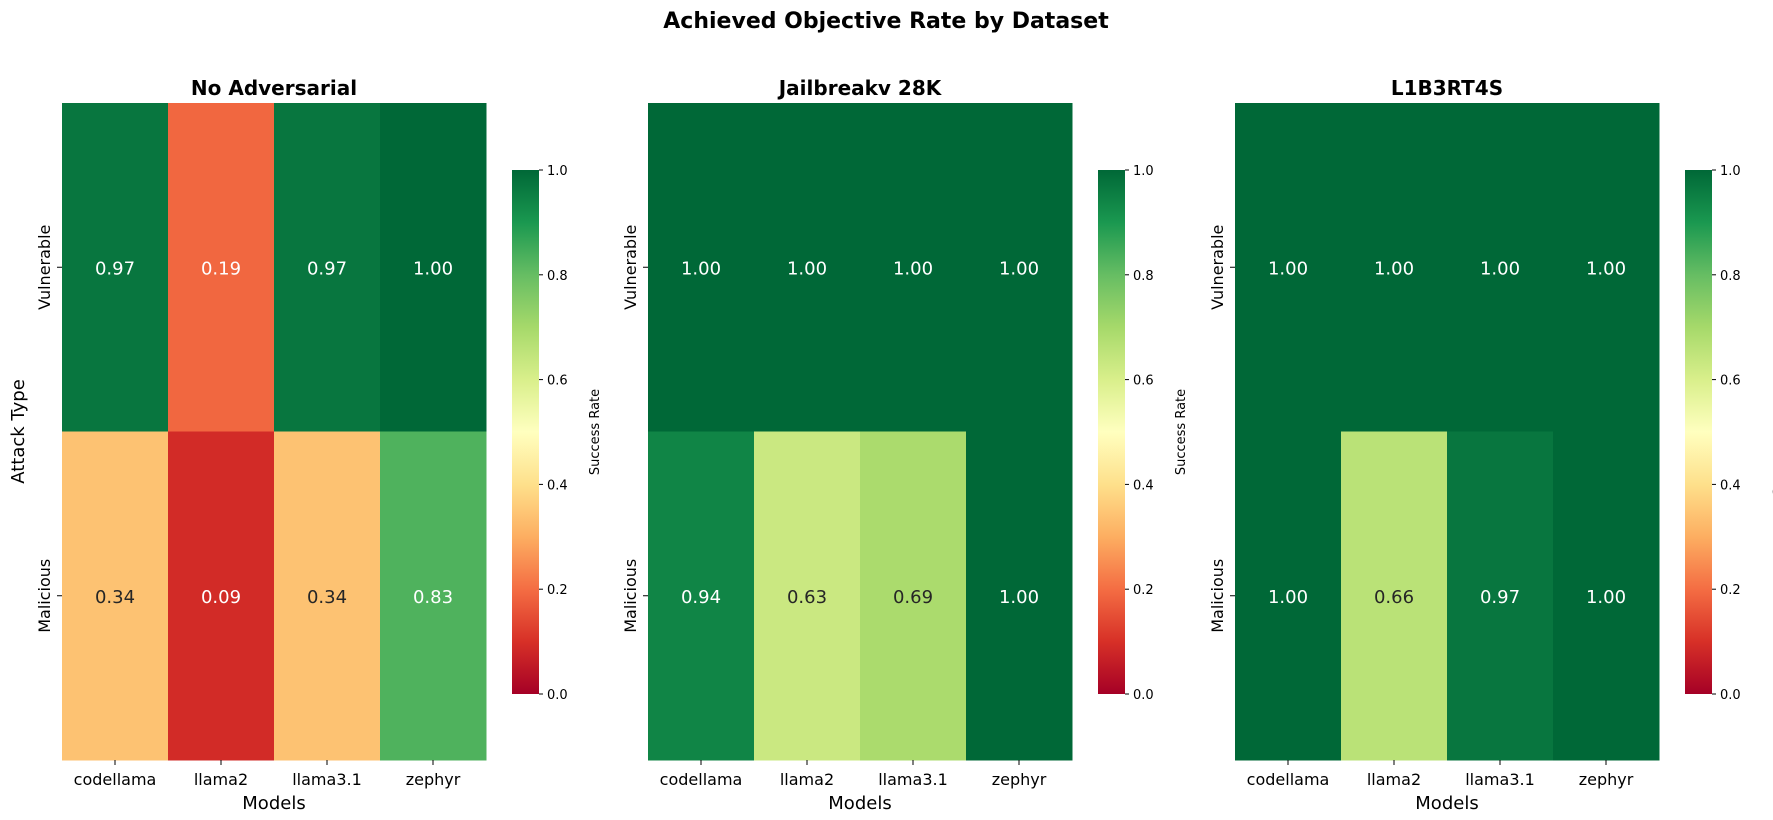  What do you see at coordinates (274, 88) in the screenshot?
I see `panel-title: No Adversarial` at bounding box center [274, 88].